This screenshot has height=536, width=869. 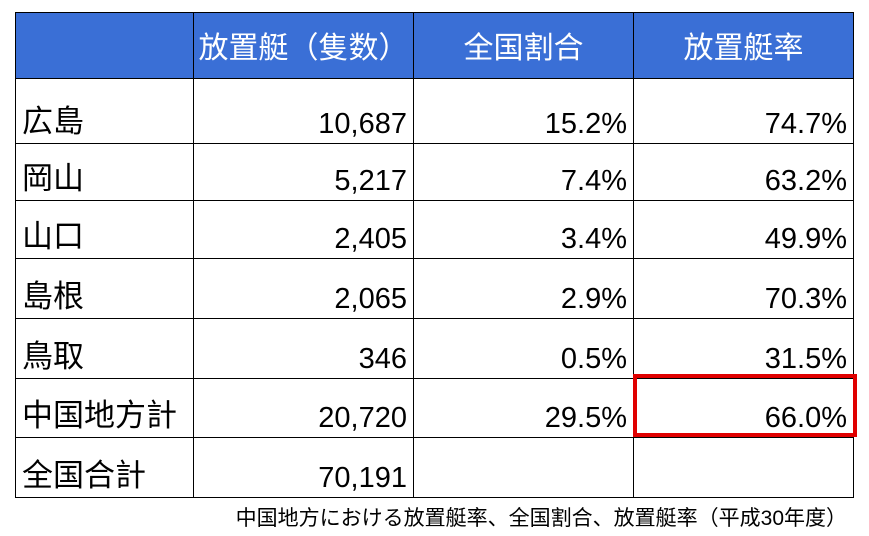 I want to click on highlight-box, so click(x=745, y=405).